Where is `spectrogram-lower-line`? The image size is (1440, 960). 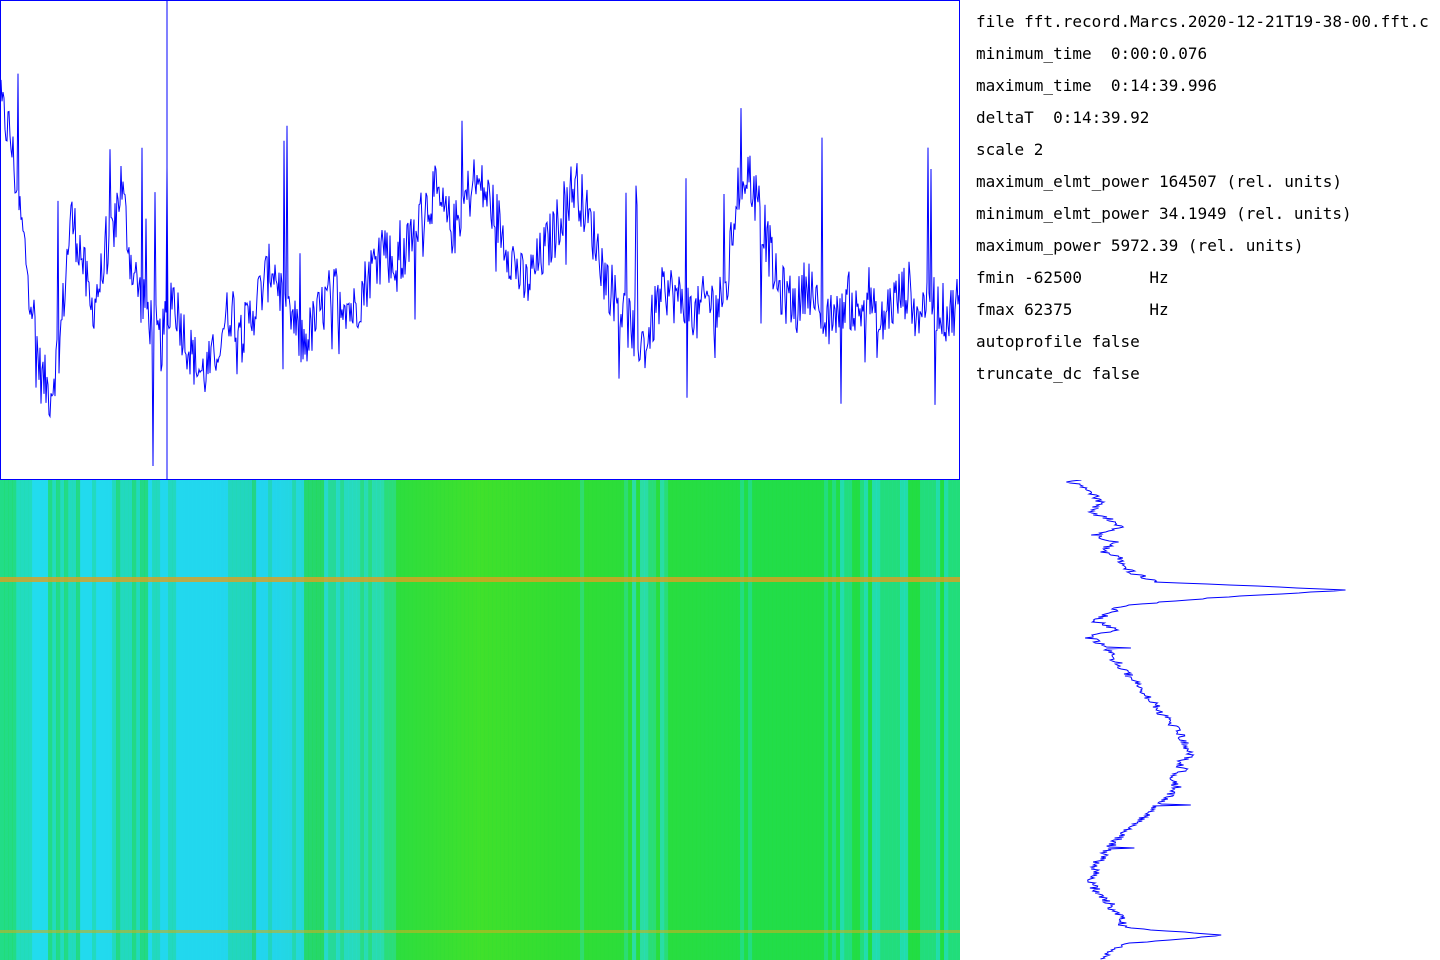 spectrogram-lower-line is located at coordinates (480, 931).